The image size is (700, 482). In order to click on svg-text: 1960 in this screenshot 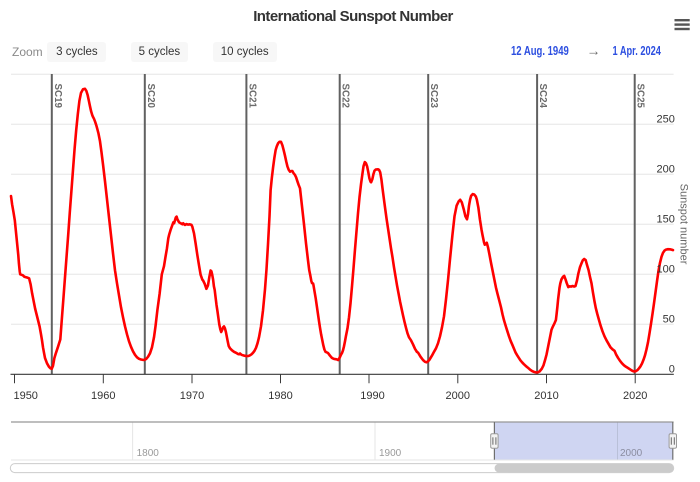, I will do `click(103, 396)`.